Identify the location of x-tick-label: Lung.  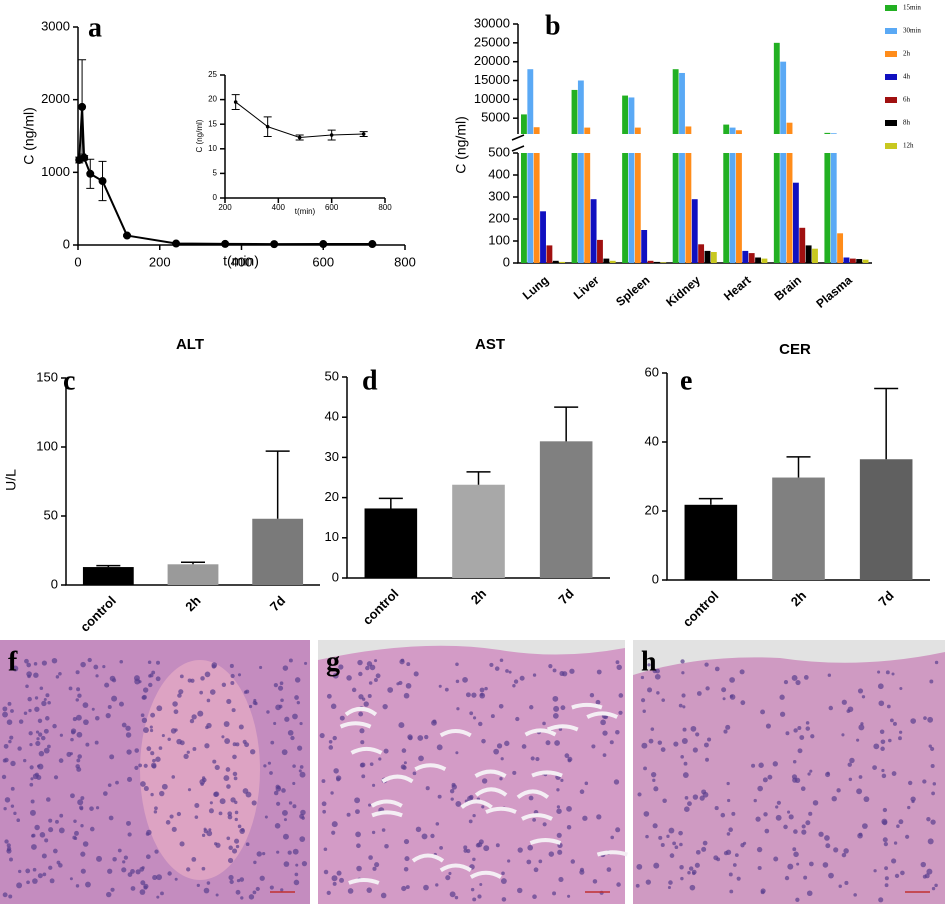
(535, 288).